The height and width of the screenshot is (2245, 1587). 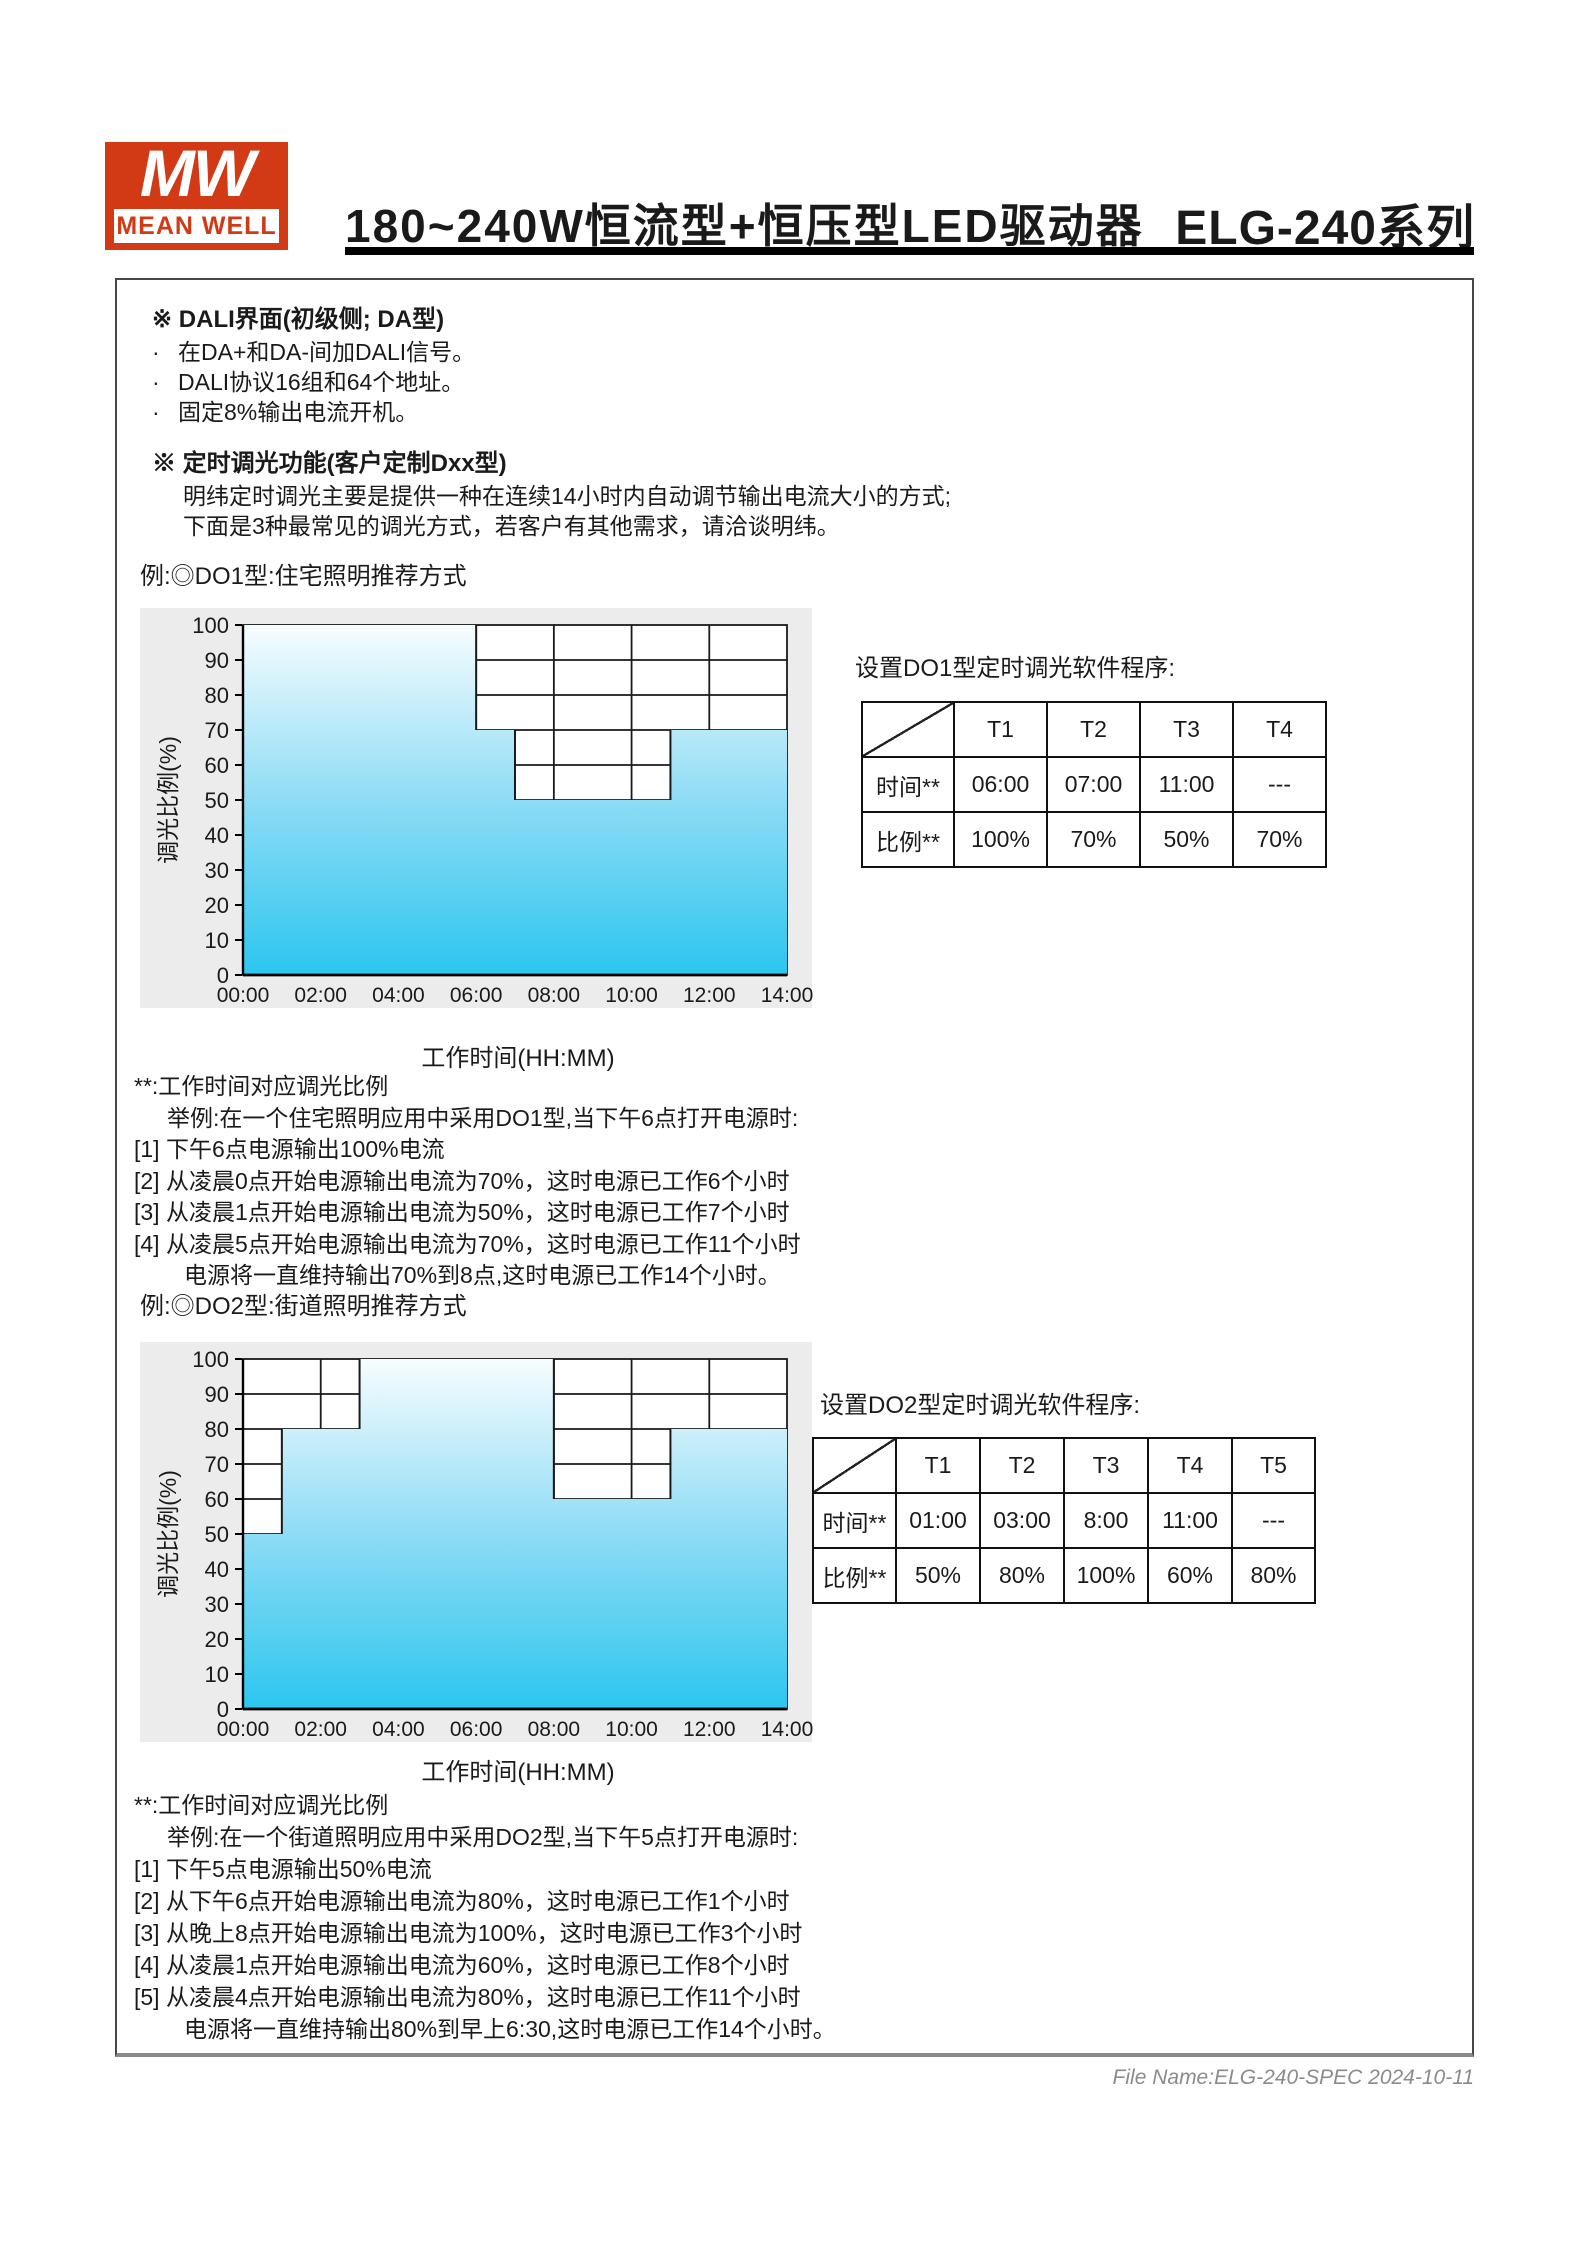 I want to click on table-row: 比例** 100% 70% 50% 70%, so click(x=1094, y=839).